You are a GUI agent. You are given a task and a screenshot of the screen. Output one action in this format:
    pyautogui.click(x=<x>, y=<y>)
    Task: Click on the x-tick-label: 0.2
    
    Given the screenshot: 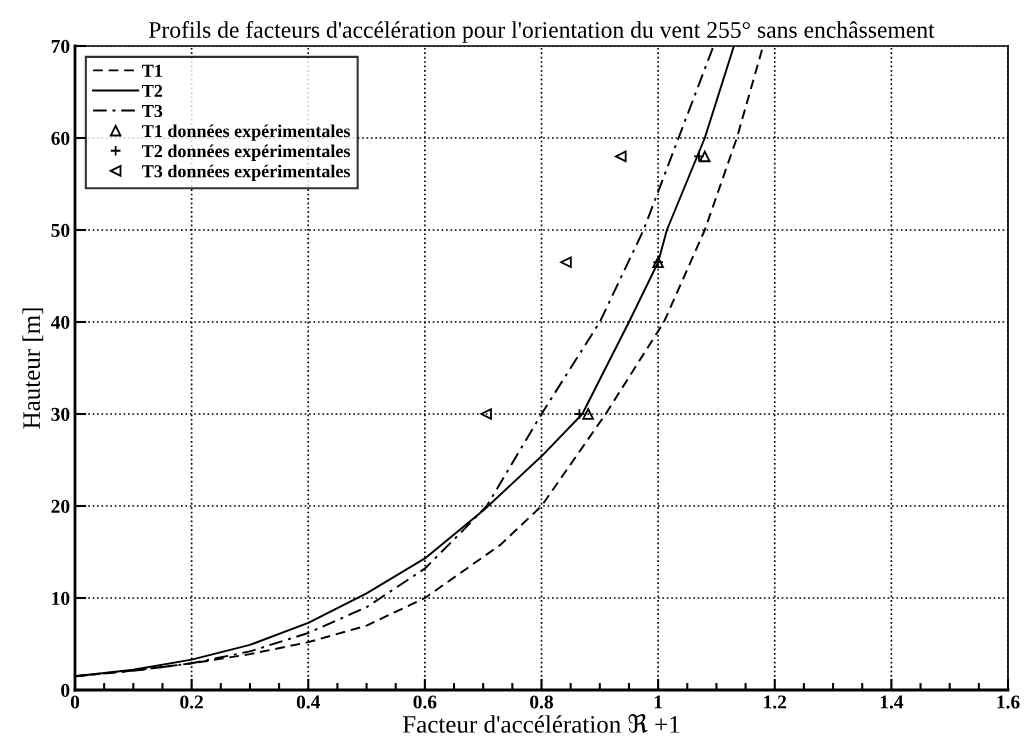 What is the action you would take?
    pyautogui.click(x=191, y=702)
    